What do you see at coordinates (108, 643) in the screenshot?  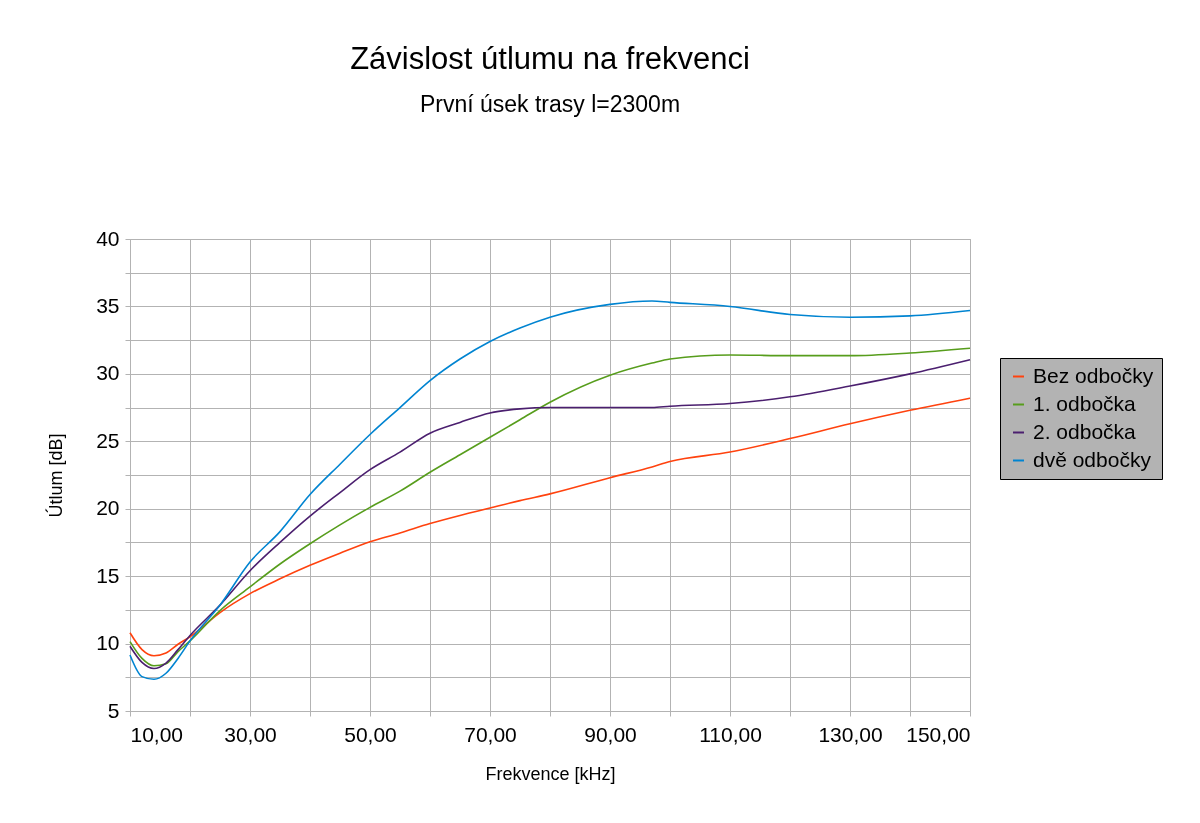 I see `y-tick-label: 10` at bounding box center [108, 643].